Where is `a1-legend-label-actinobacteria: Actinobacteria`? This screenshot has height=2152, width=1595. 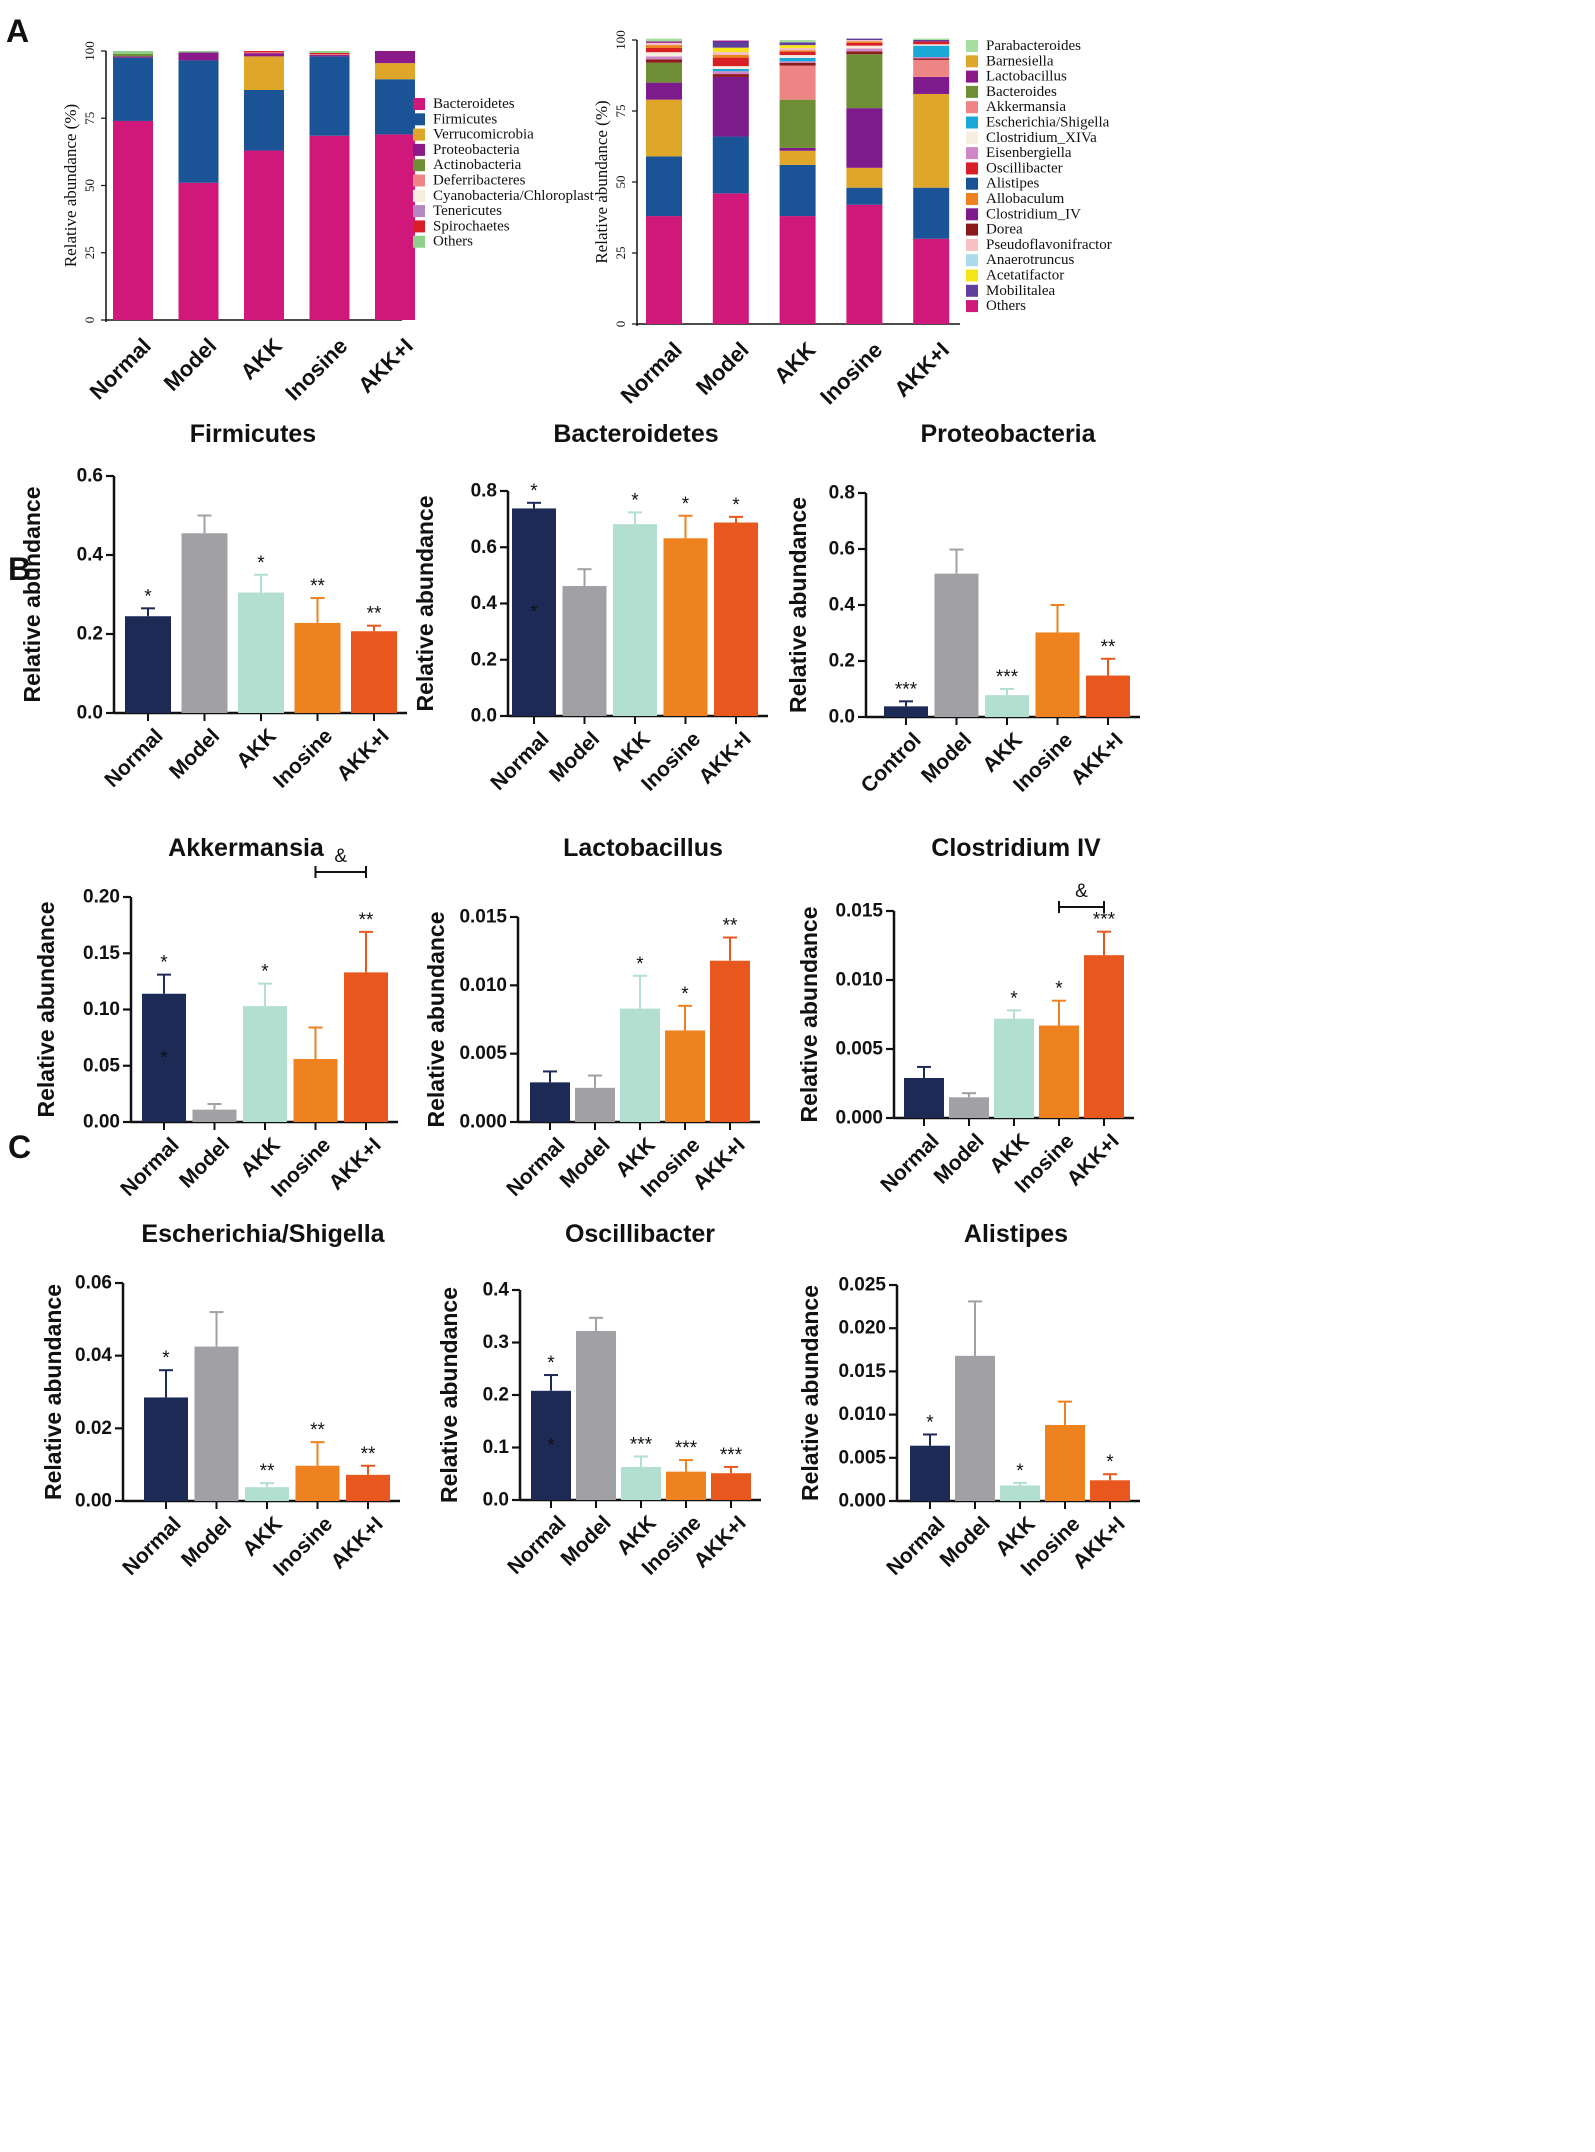 a1-legend-label-actinobacteria: Actinobacteria is located at coordinates (477, 165).